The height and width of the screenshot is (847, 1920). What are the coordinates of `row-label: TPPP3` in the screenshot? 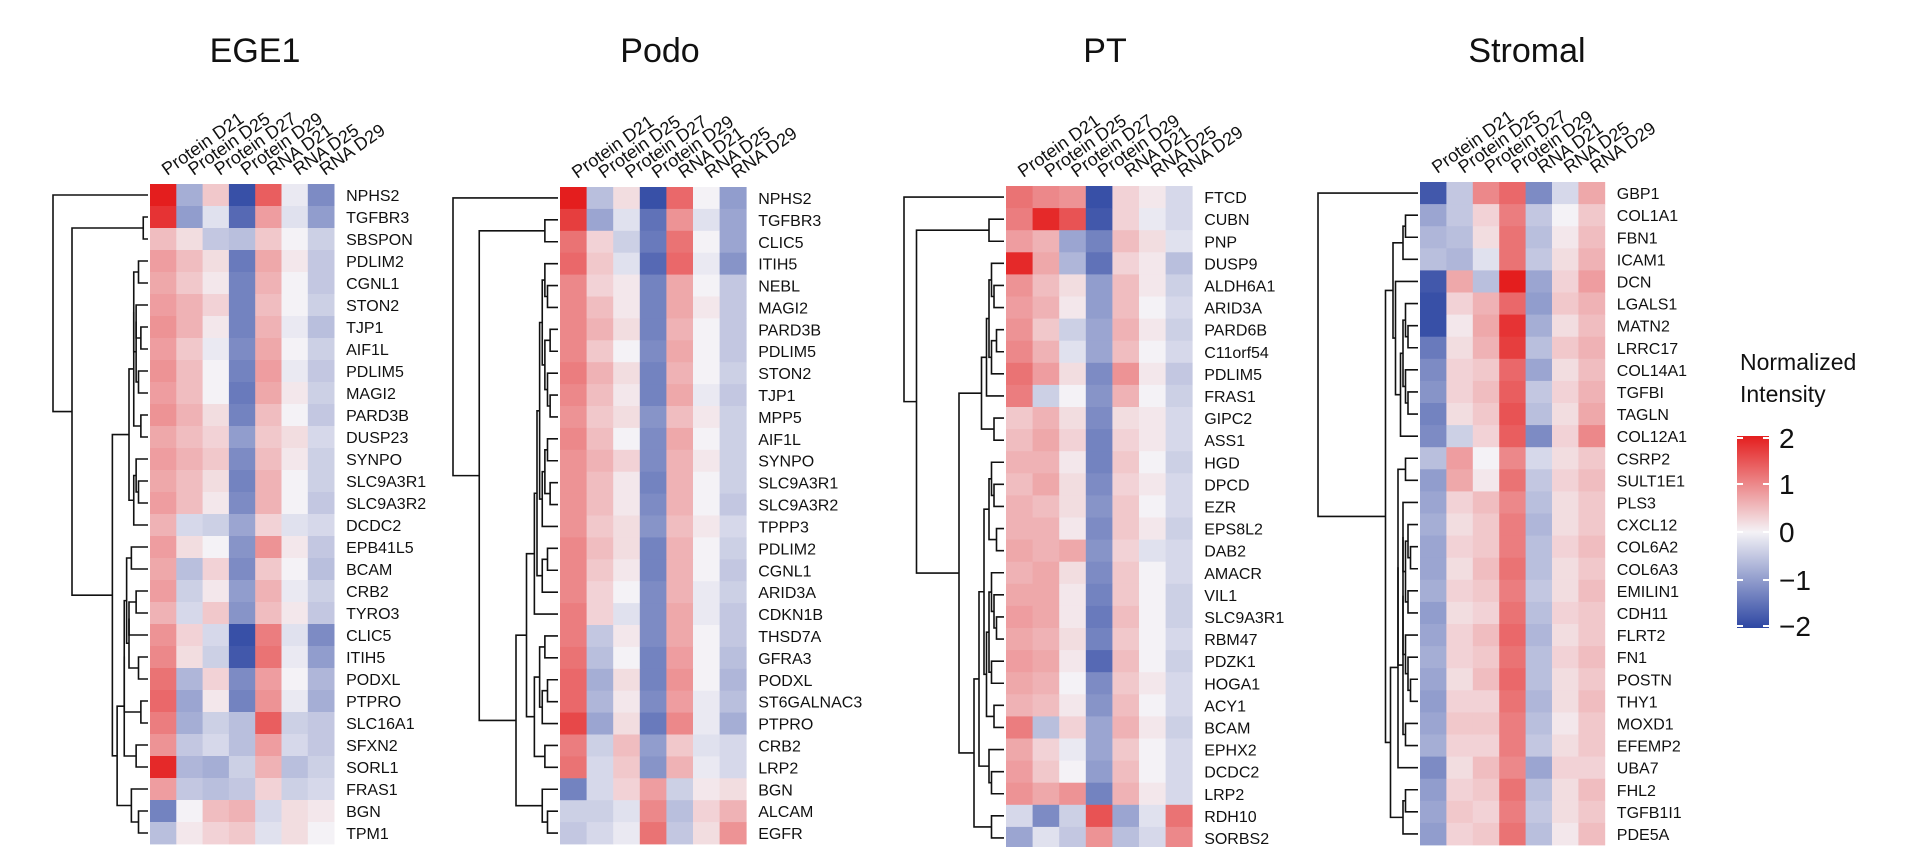 It's located at (783, 528).